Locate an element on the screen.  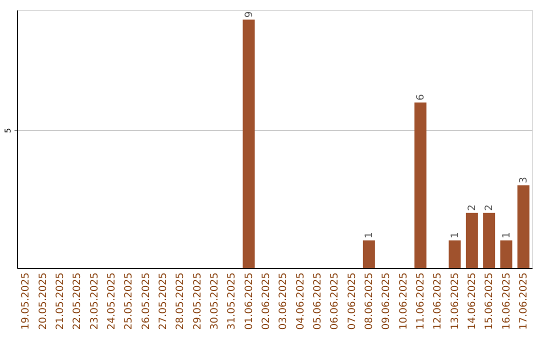
x-tick-label: 10.06.2025 is located at coordinates (404, 301).